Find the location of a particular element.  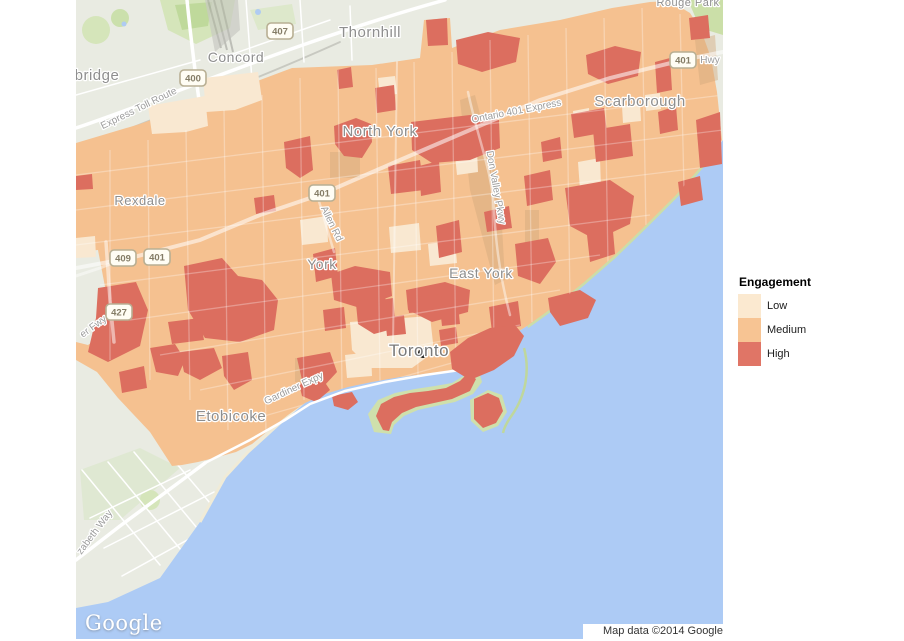

legend-label-high: High is located at coordinates (778, 354).